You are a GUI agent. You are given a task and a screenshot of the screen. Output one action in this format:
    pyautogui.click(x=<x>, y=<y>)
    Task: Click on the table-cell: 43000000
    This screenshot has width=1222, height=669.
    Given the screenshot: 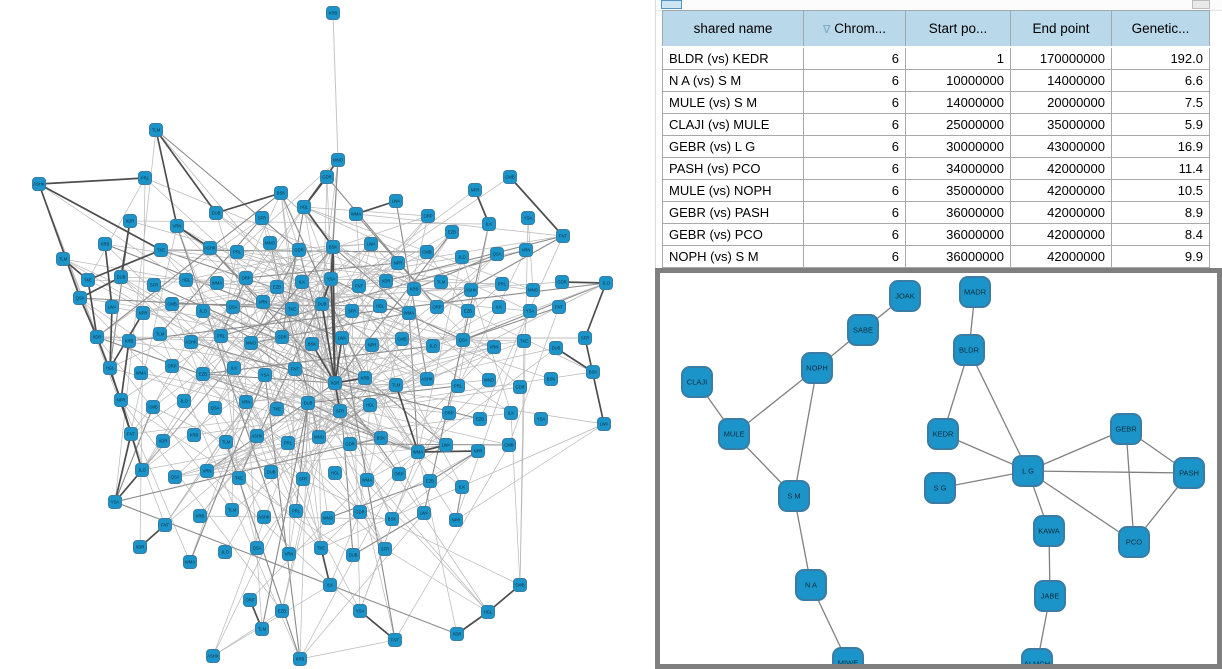 What is the action you would take?
    pyautogui.click(x=1061, y=146)
    